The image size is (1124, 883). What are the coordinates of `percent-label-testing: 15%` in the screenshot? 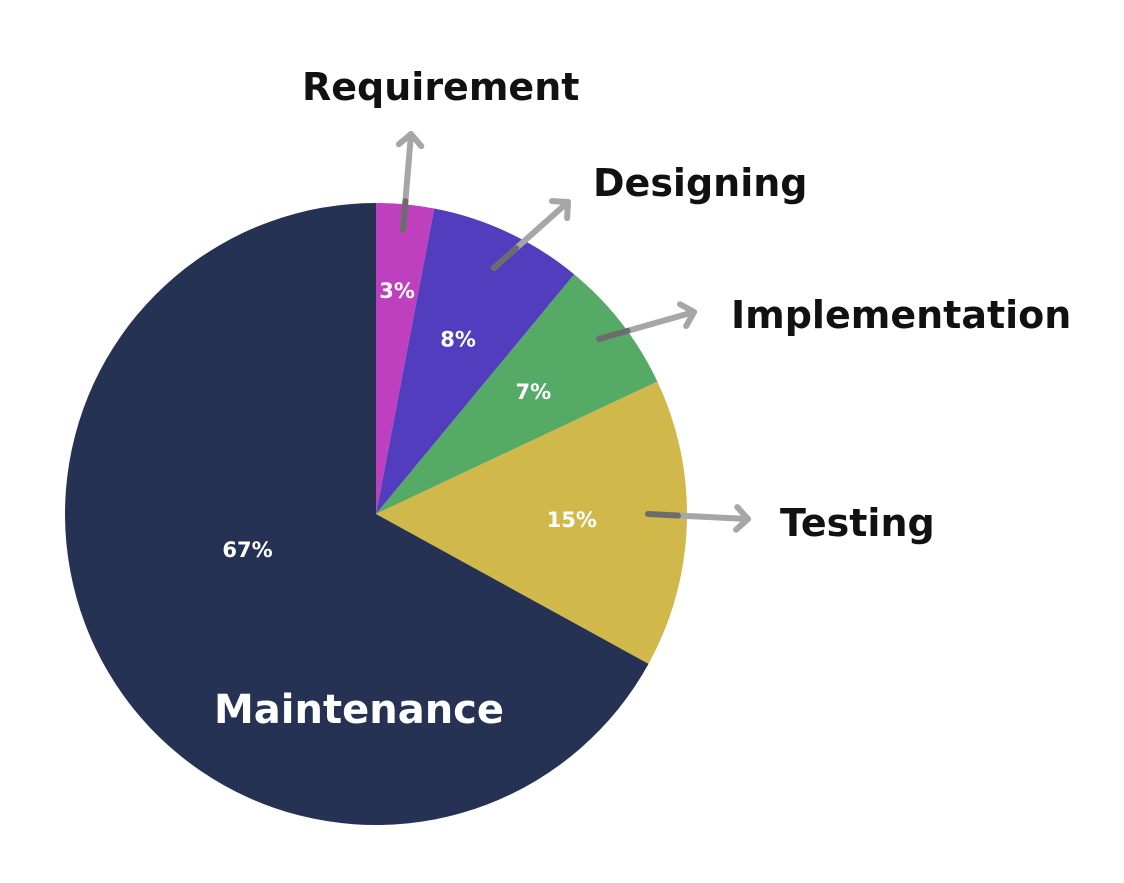 It's located at (572, 520).